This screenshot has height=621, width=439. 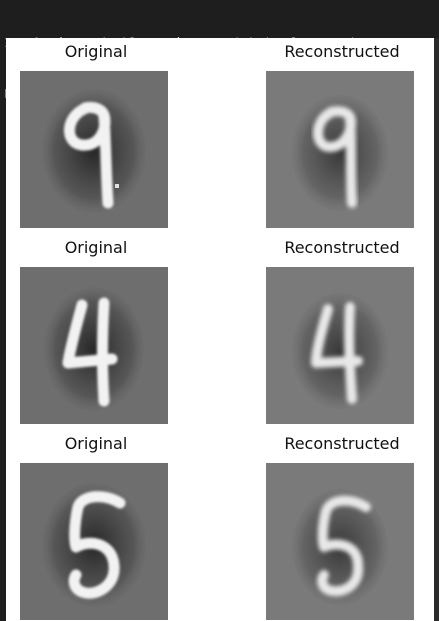 I want to click on output-scrollbar, so click(x=436, y=329).